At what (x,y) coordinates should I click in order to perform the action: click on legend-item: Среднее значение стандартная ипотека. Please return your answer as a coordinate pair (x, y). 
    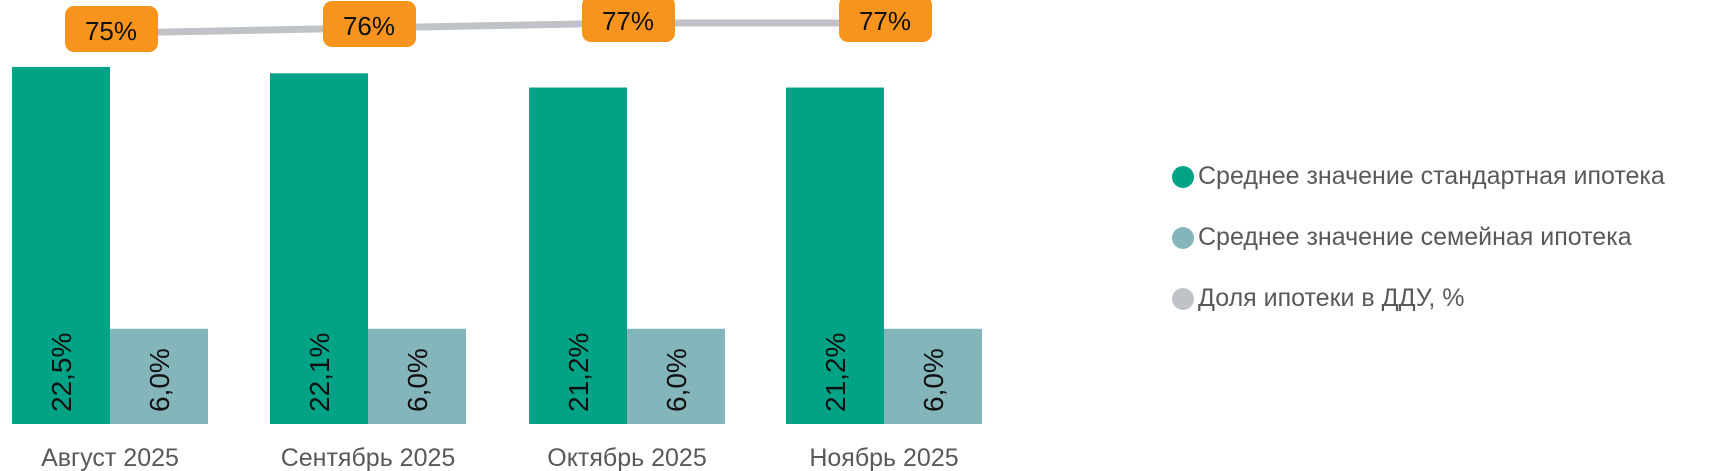
    Looking at the image, I should click on (1418, 176).